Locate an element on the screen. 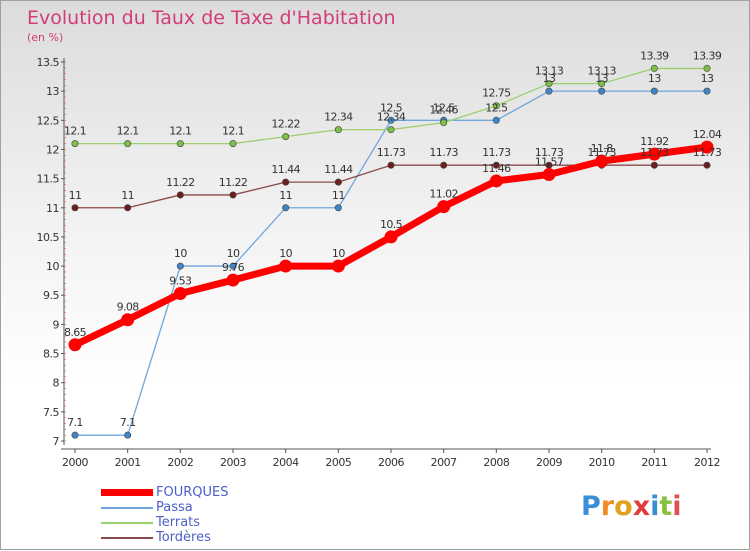 The width and height of the screenshot is (750, 551). data-label-terrats: 13.39 is located at coordinates (654, 55).